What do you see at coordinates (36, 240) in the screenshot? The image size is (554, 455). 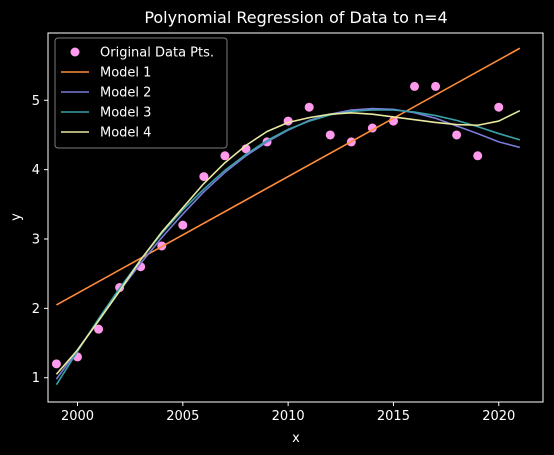 I see `y-tick-label: 3` at bounding box center [36, 240].